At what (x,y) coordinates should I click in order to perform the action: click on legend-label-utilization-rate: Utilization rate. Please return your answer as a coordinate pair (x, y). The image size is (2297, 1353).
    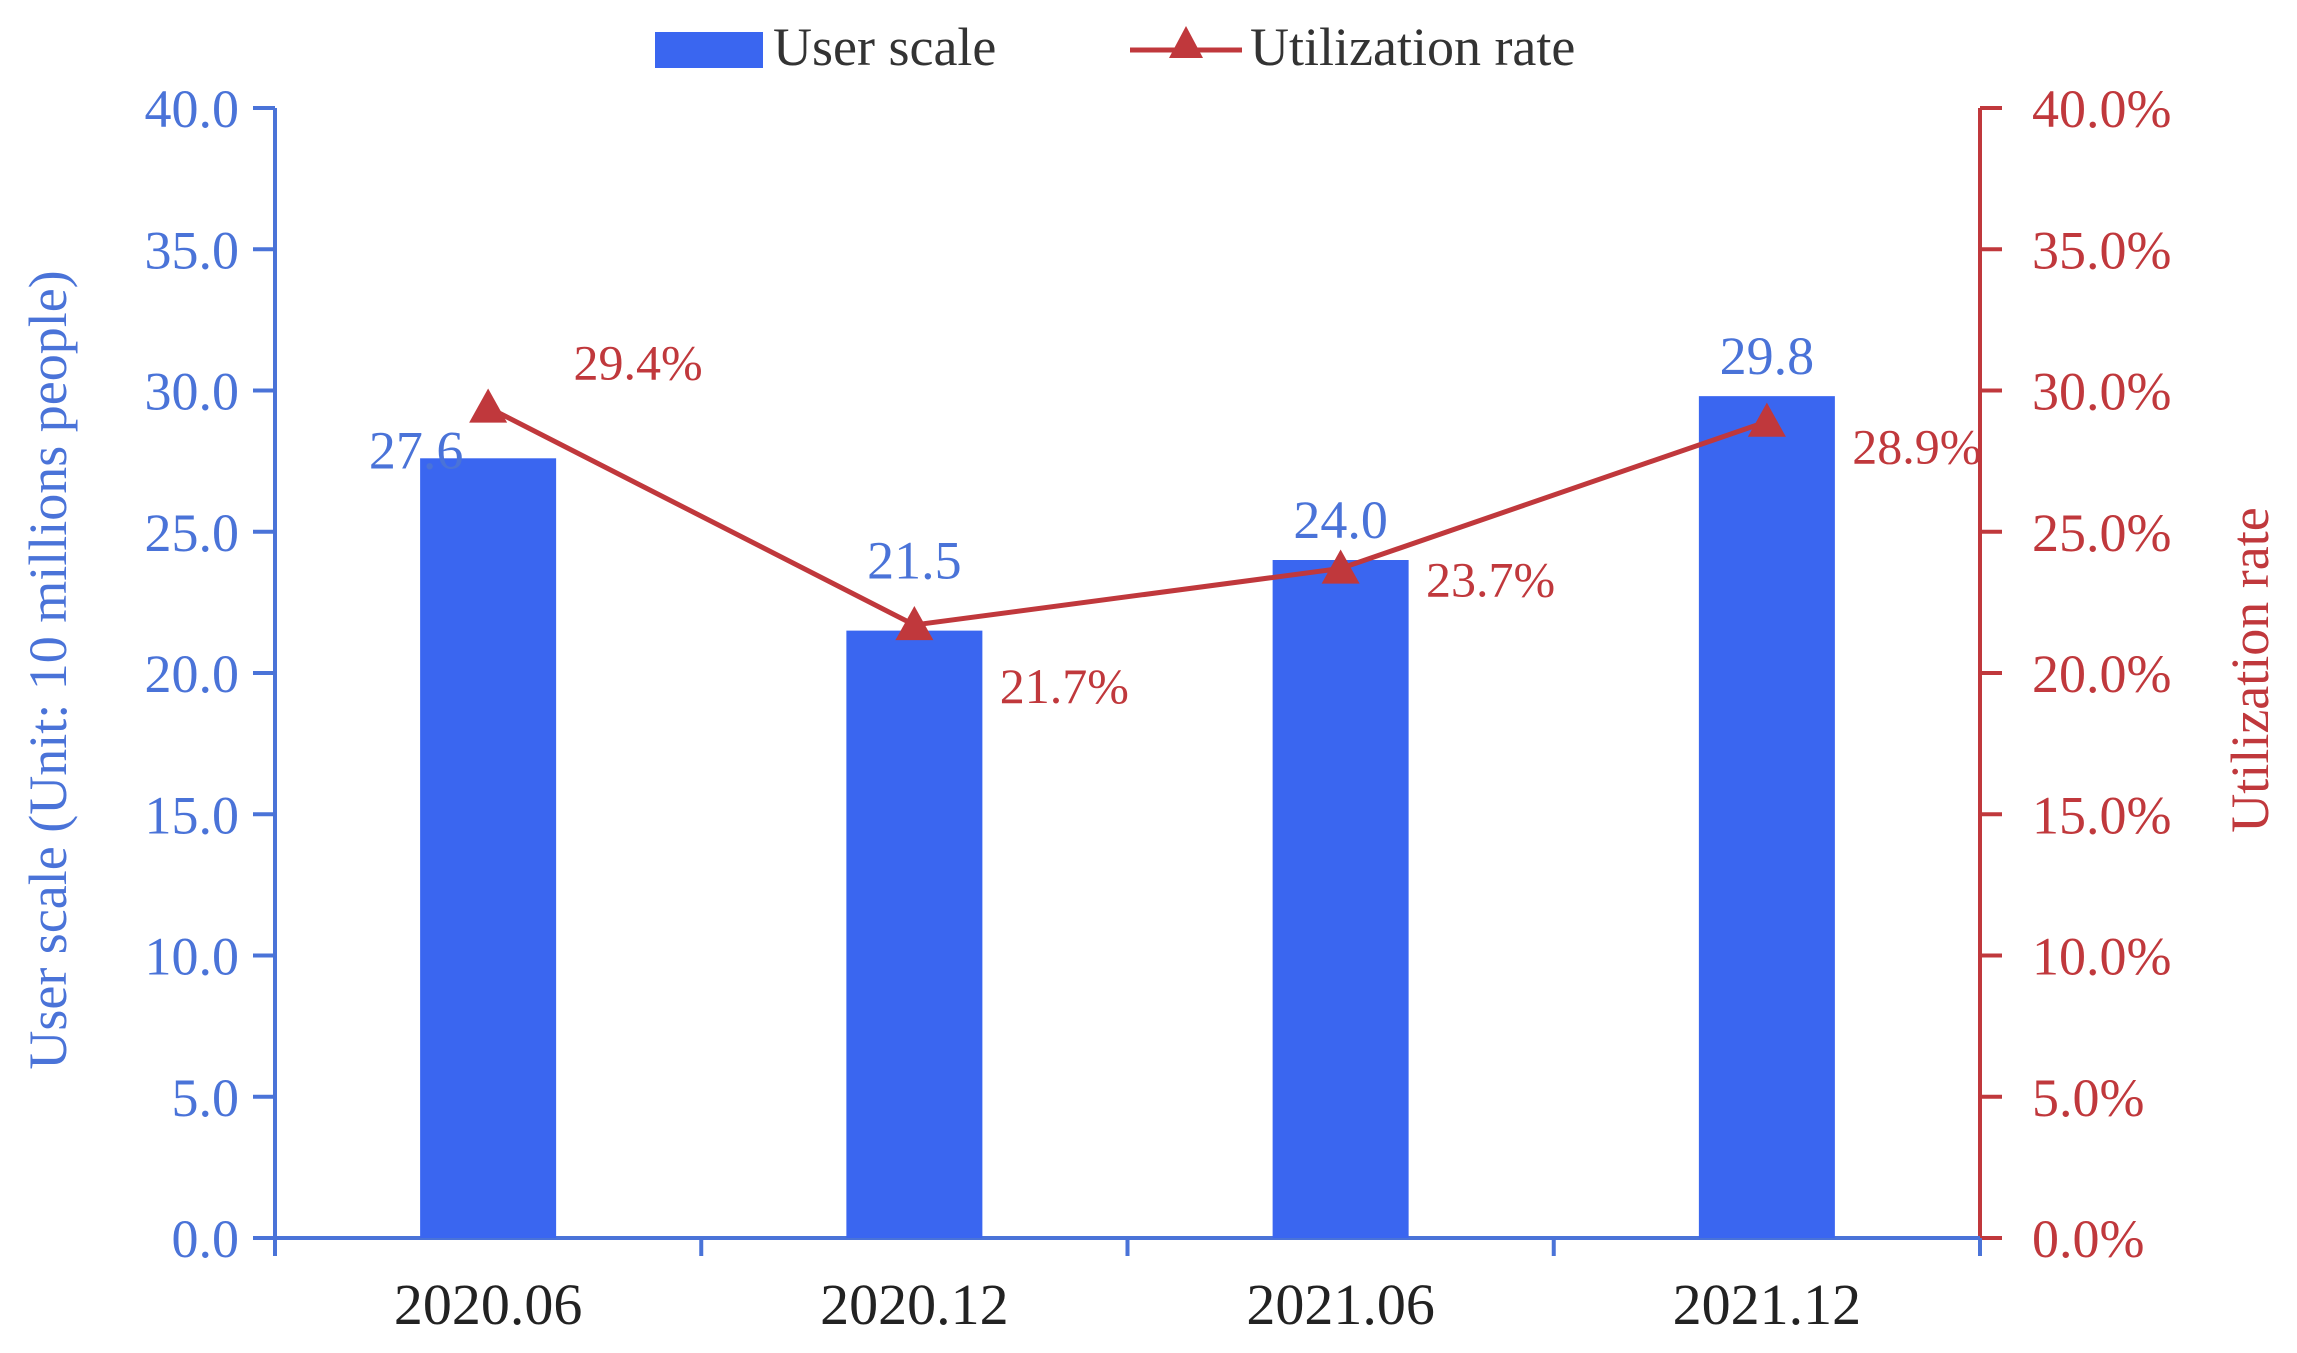
    Looking at the image, I should click on (1412, 47).